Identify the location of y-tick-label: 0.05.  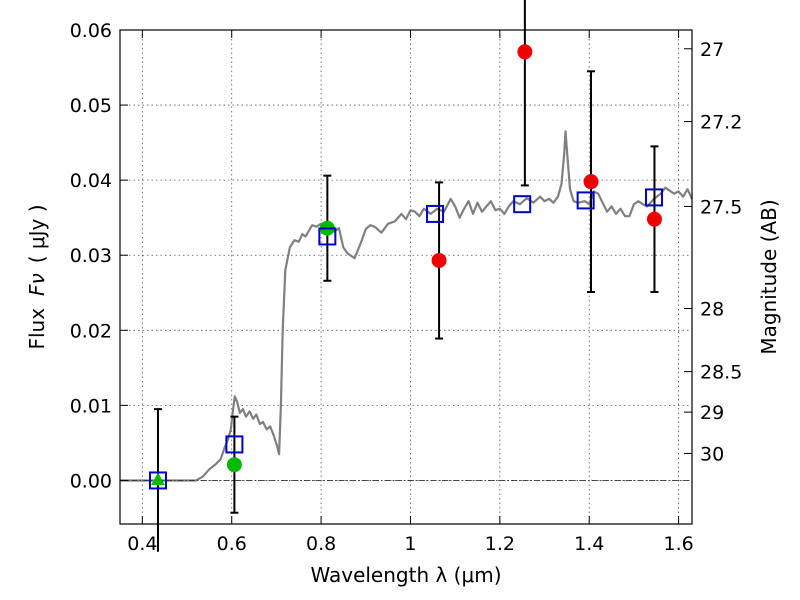
(91, 106).